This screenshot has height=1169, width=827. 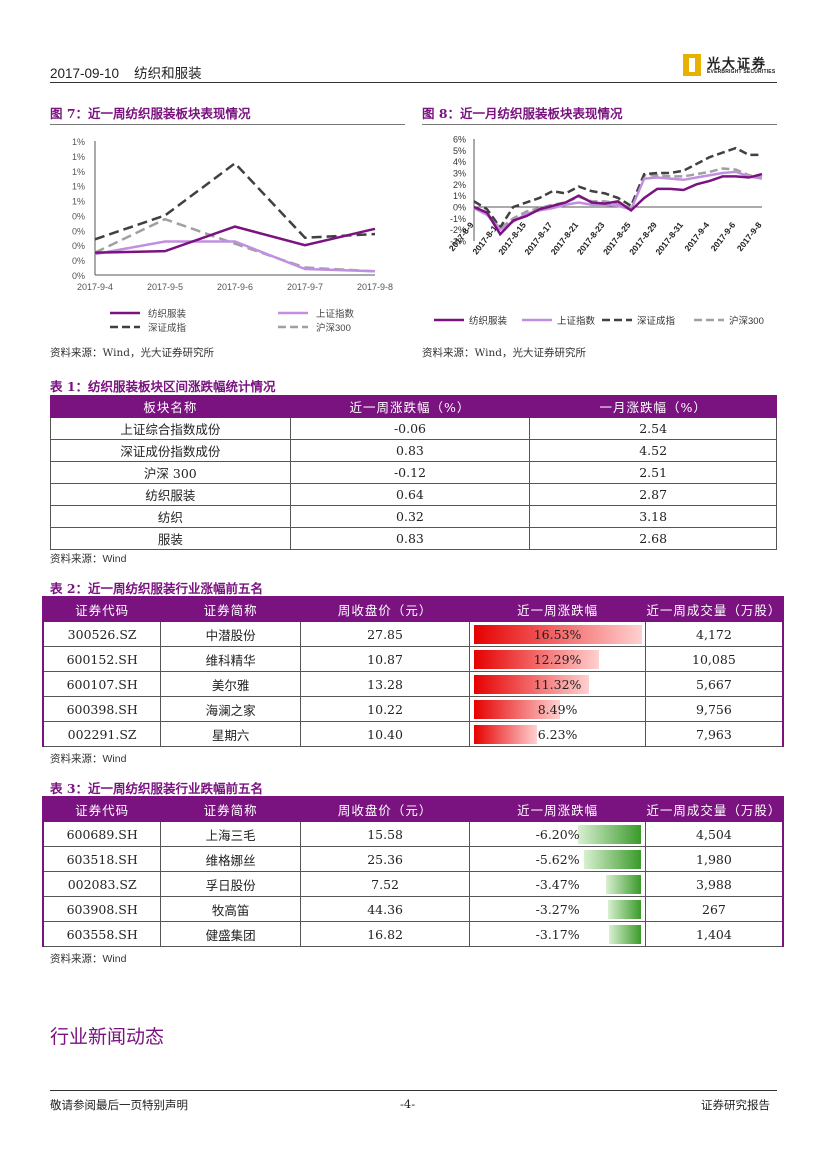 What do you see at coordinates (413, 609) in the screenshot?
I see `table2-header-row: 证券代码 证券简称 周收盘价（元） 近一周涨跌幅 近一周成交量（万股）` at bounding box center [413, 609].